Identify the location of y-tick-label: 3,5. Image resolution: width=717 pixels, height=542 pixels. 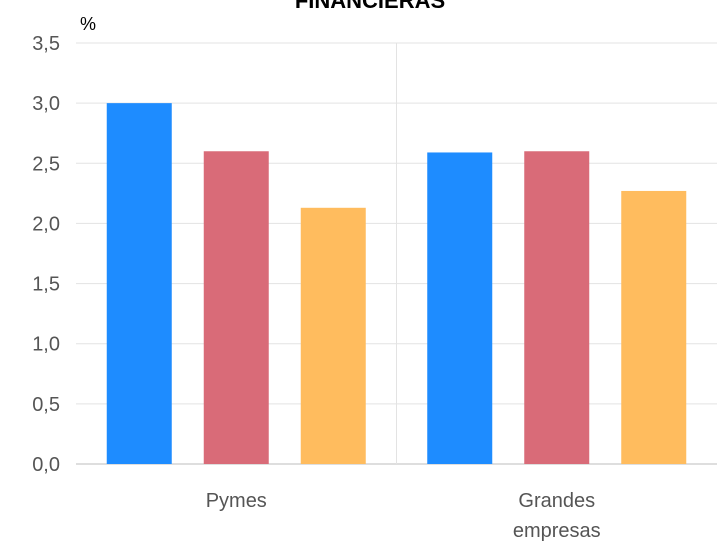
(46, 44).